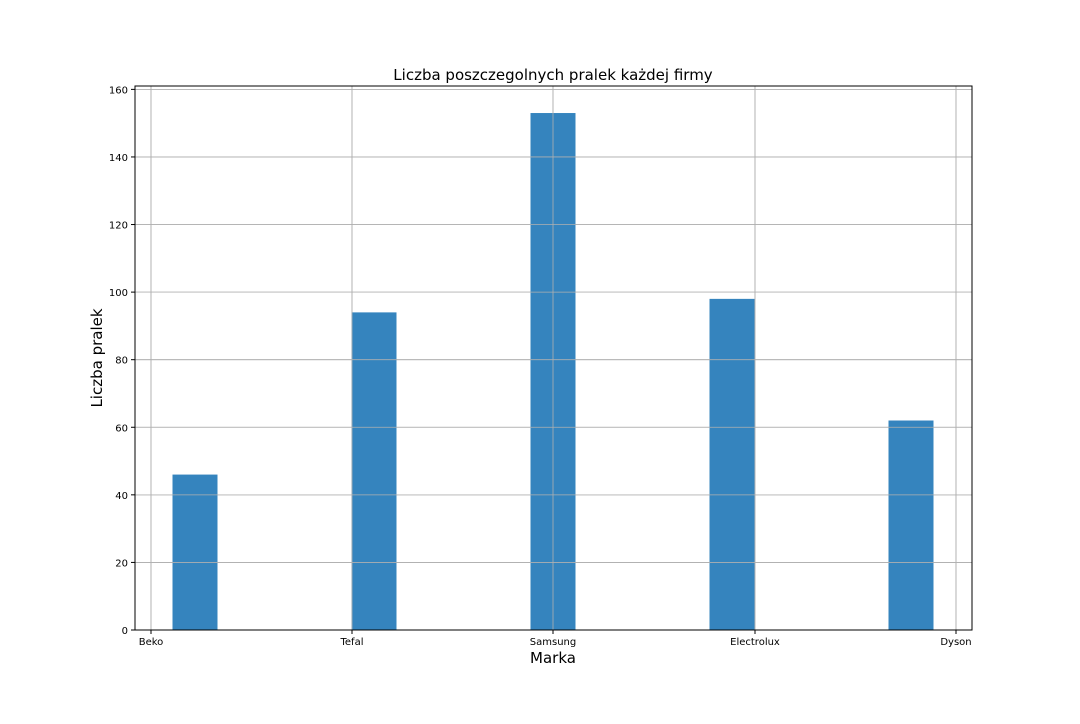 The image size is (1080, 724). Describe the element at coordinates (118, 90) in the screenshot. I see `y-tick-label: 160` at that location.